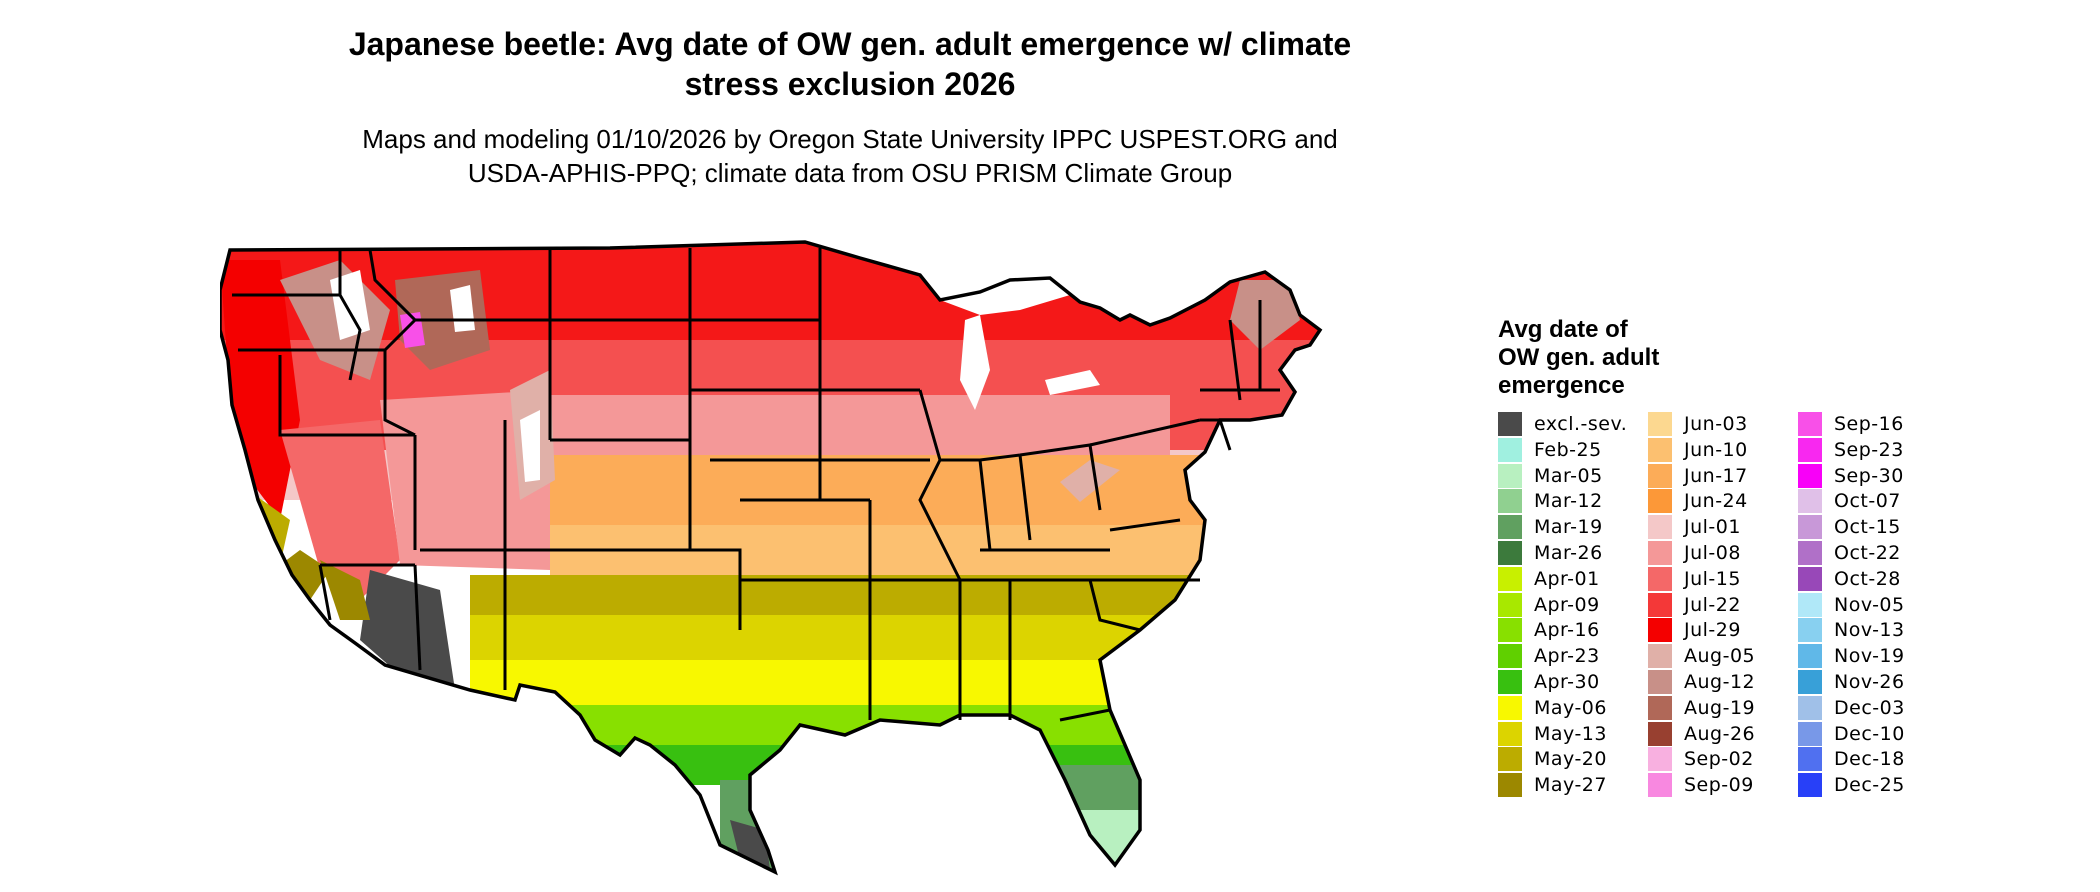 This screenshot has width=2100, height=892. What do you see at coordinates (1568, 449) in the screenshot?
I see `legend-label: Feb-25` at bounding box center [1568, 449].